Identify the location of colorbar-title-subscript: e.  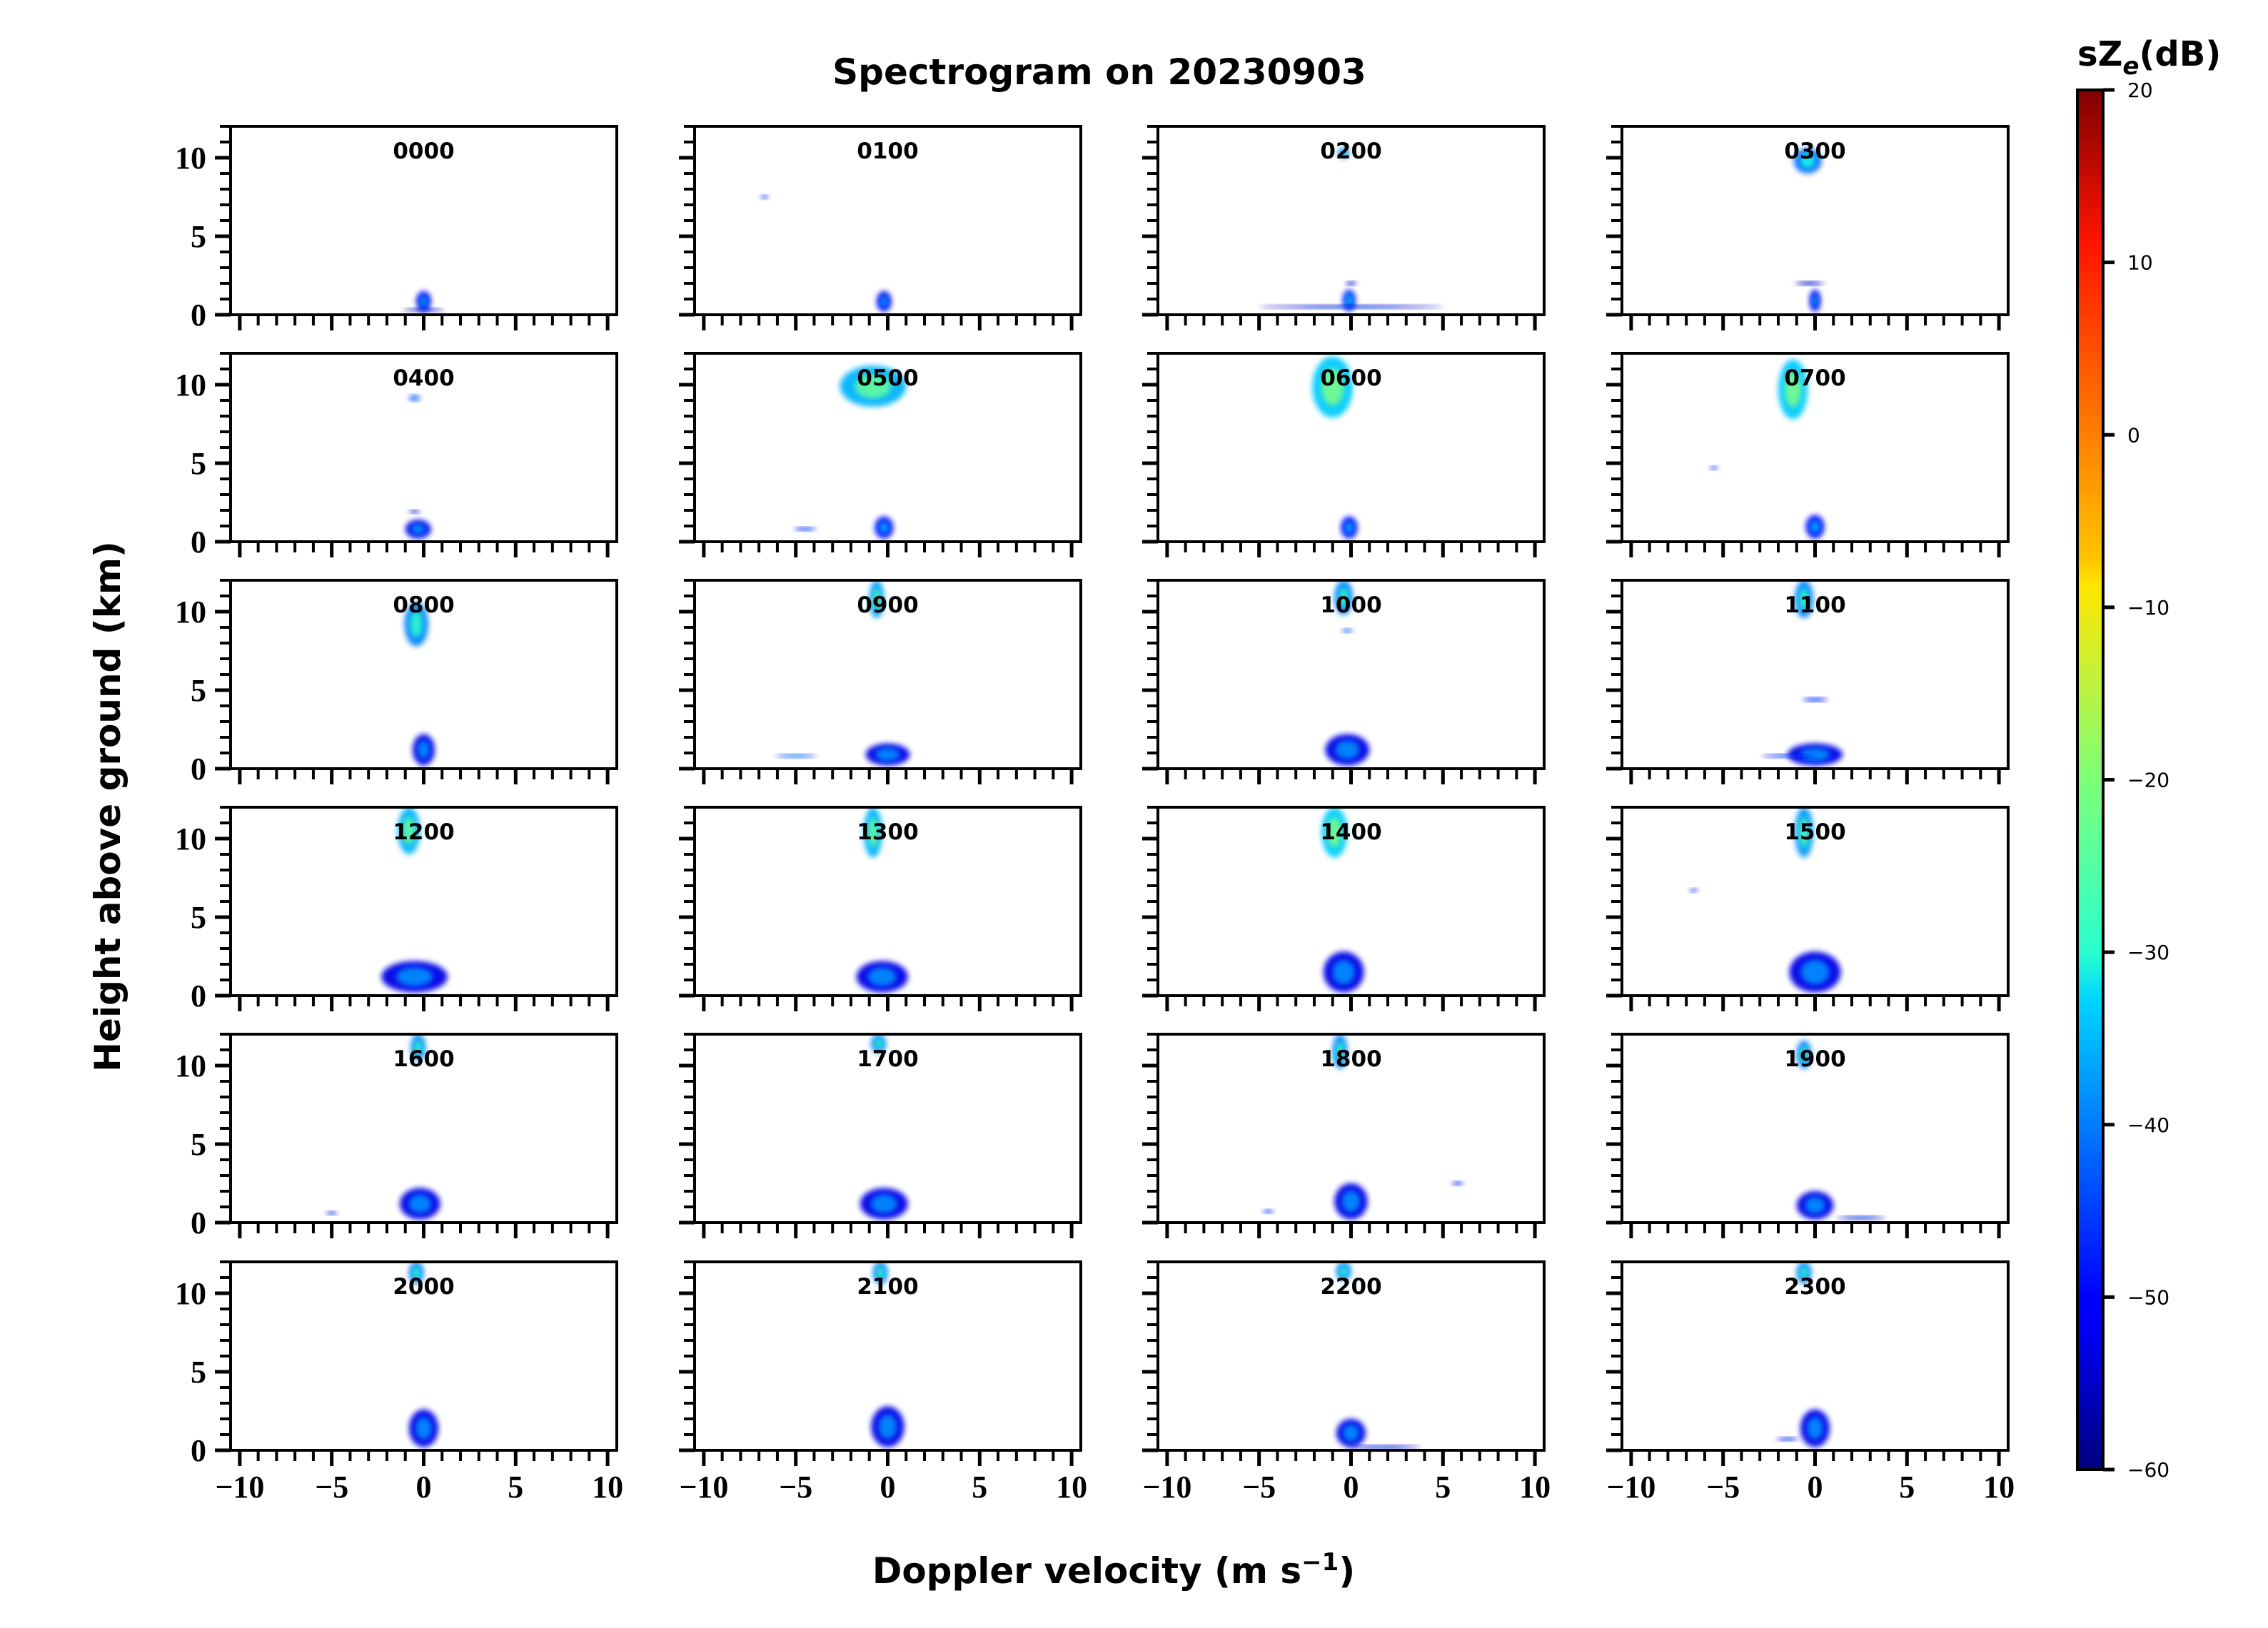
(2130, 66).